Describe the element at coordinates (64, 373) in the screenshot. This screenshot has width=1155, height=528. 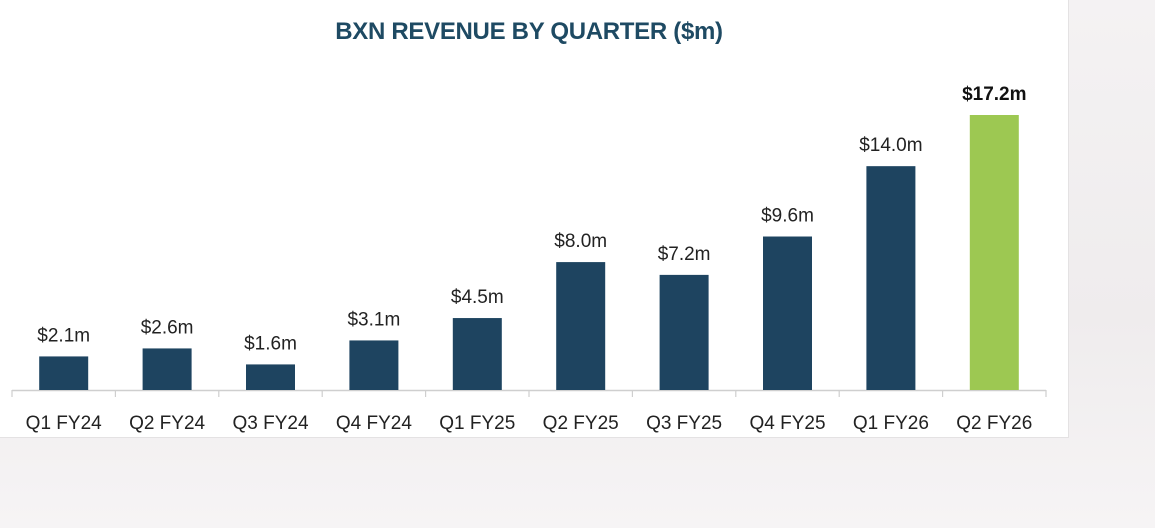
I see `bar-q1-fy24` at that location.